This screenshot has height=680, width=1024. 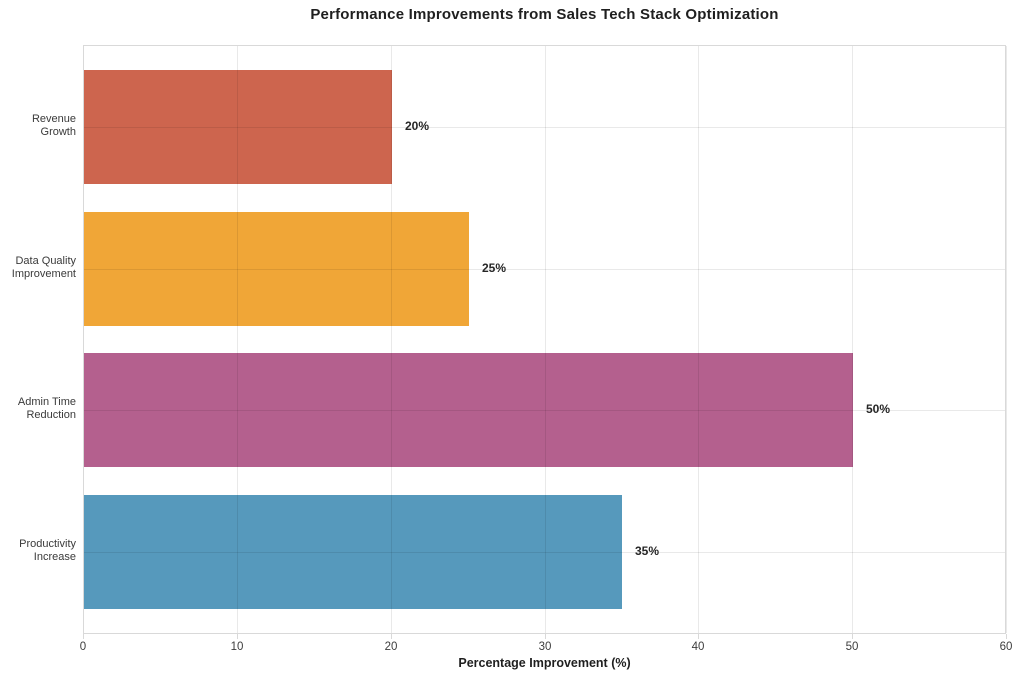 I want to click on x-axis-title: Percentage Improvement (%), so click(x=544, y=663).